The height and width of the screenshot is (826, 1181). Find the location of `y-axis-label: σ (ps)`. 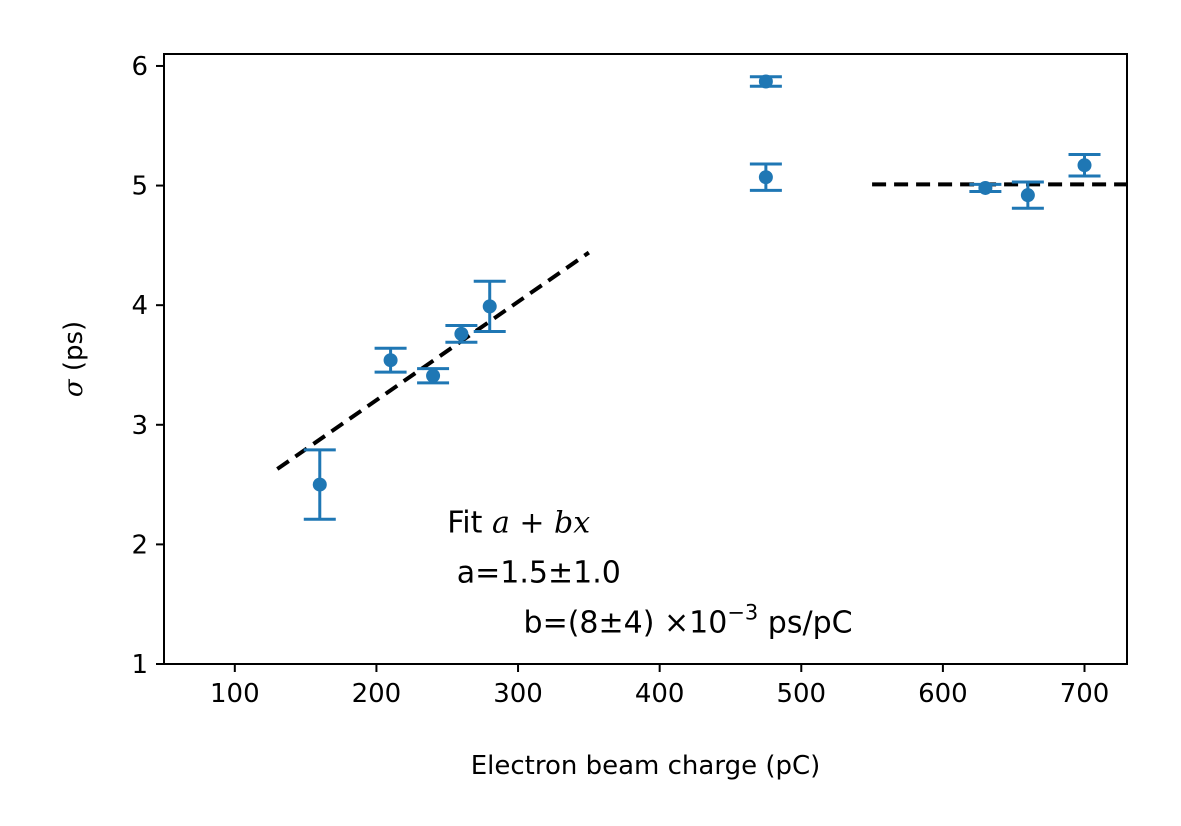

y-axis-label: σ (ps) is located at coordinates (74, 359).